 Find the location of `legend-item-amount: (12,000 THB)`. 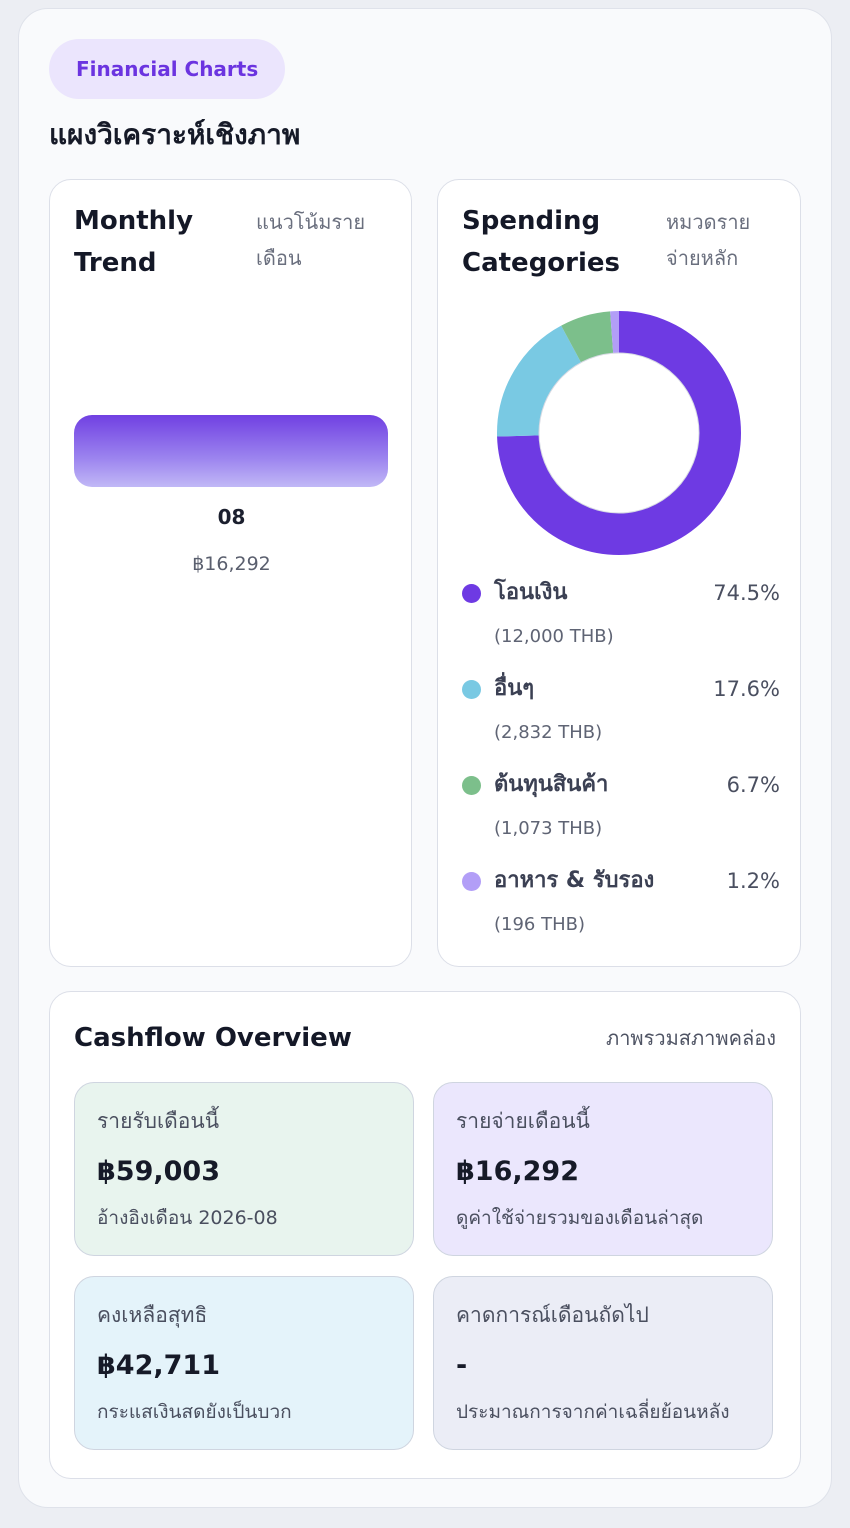

legend-item-amount: (12,000 THB) is located at coordinates (554, 636).